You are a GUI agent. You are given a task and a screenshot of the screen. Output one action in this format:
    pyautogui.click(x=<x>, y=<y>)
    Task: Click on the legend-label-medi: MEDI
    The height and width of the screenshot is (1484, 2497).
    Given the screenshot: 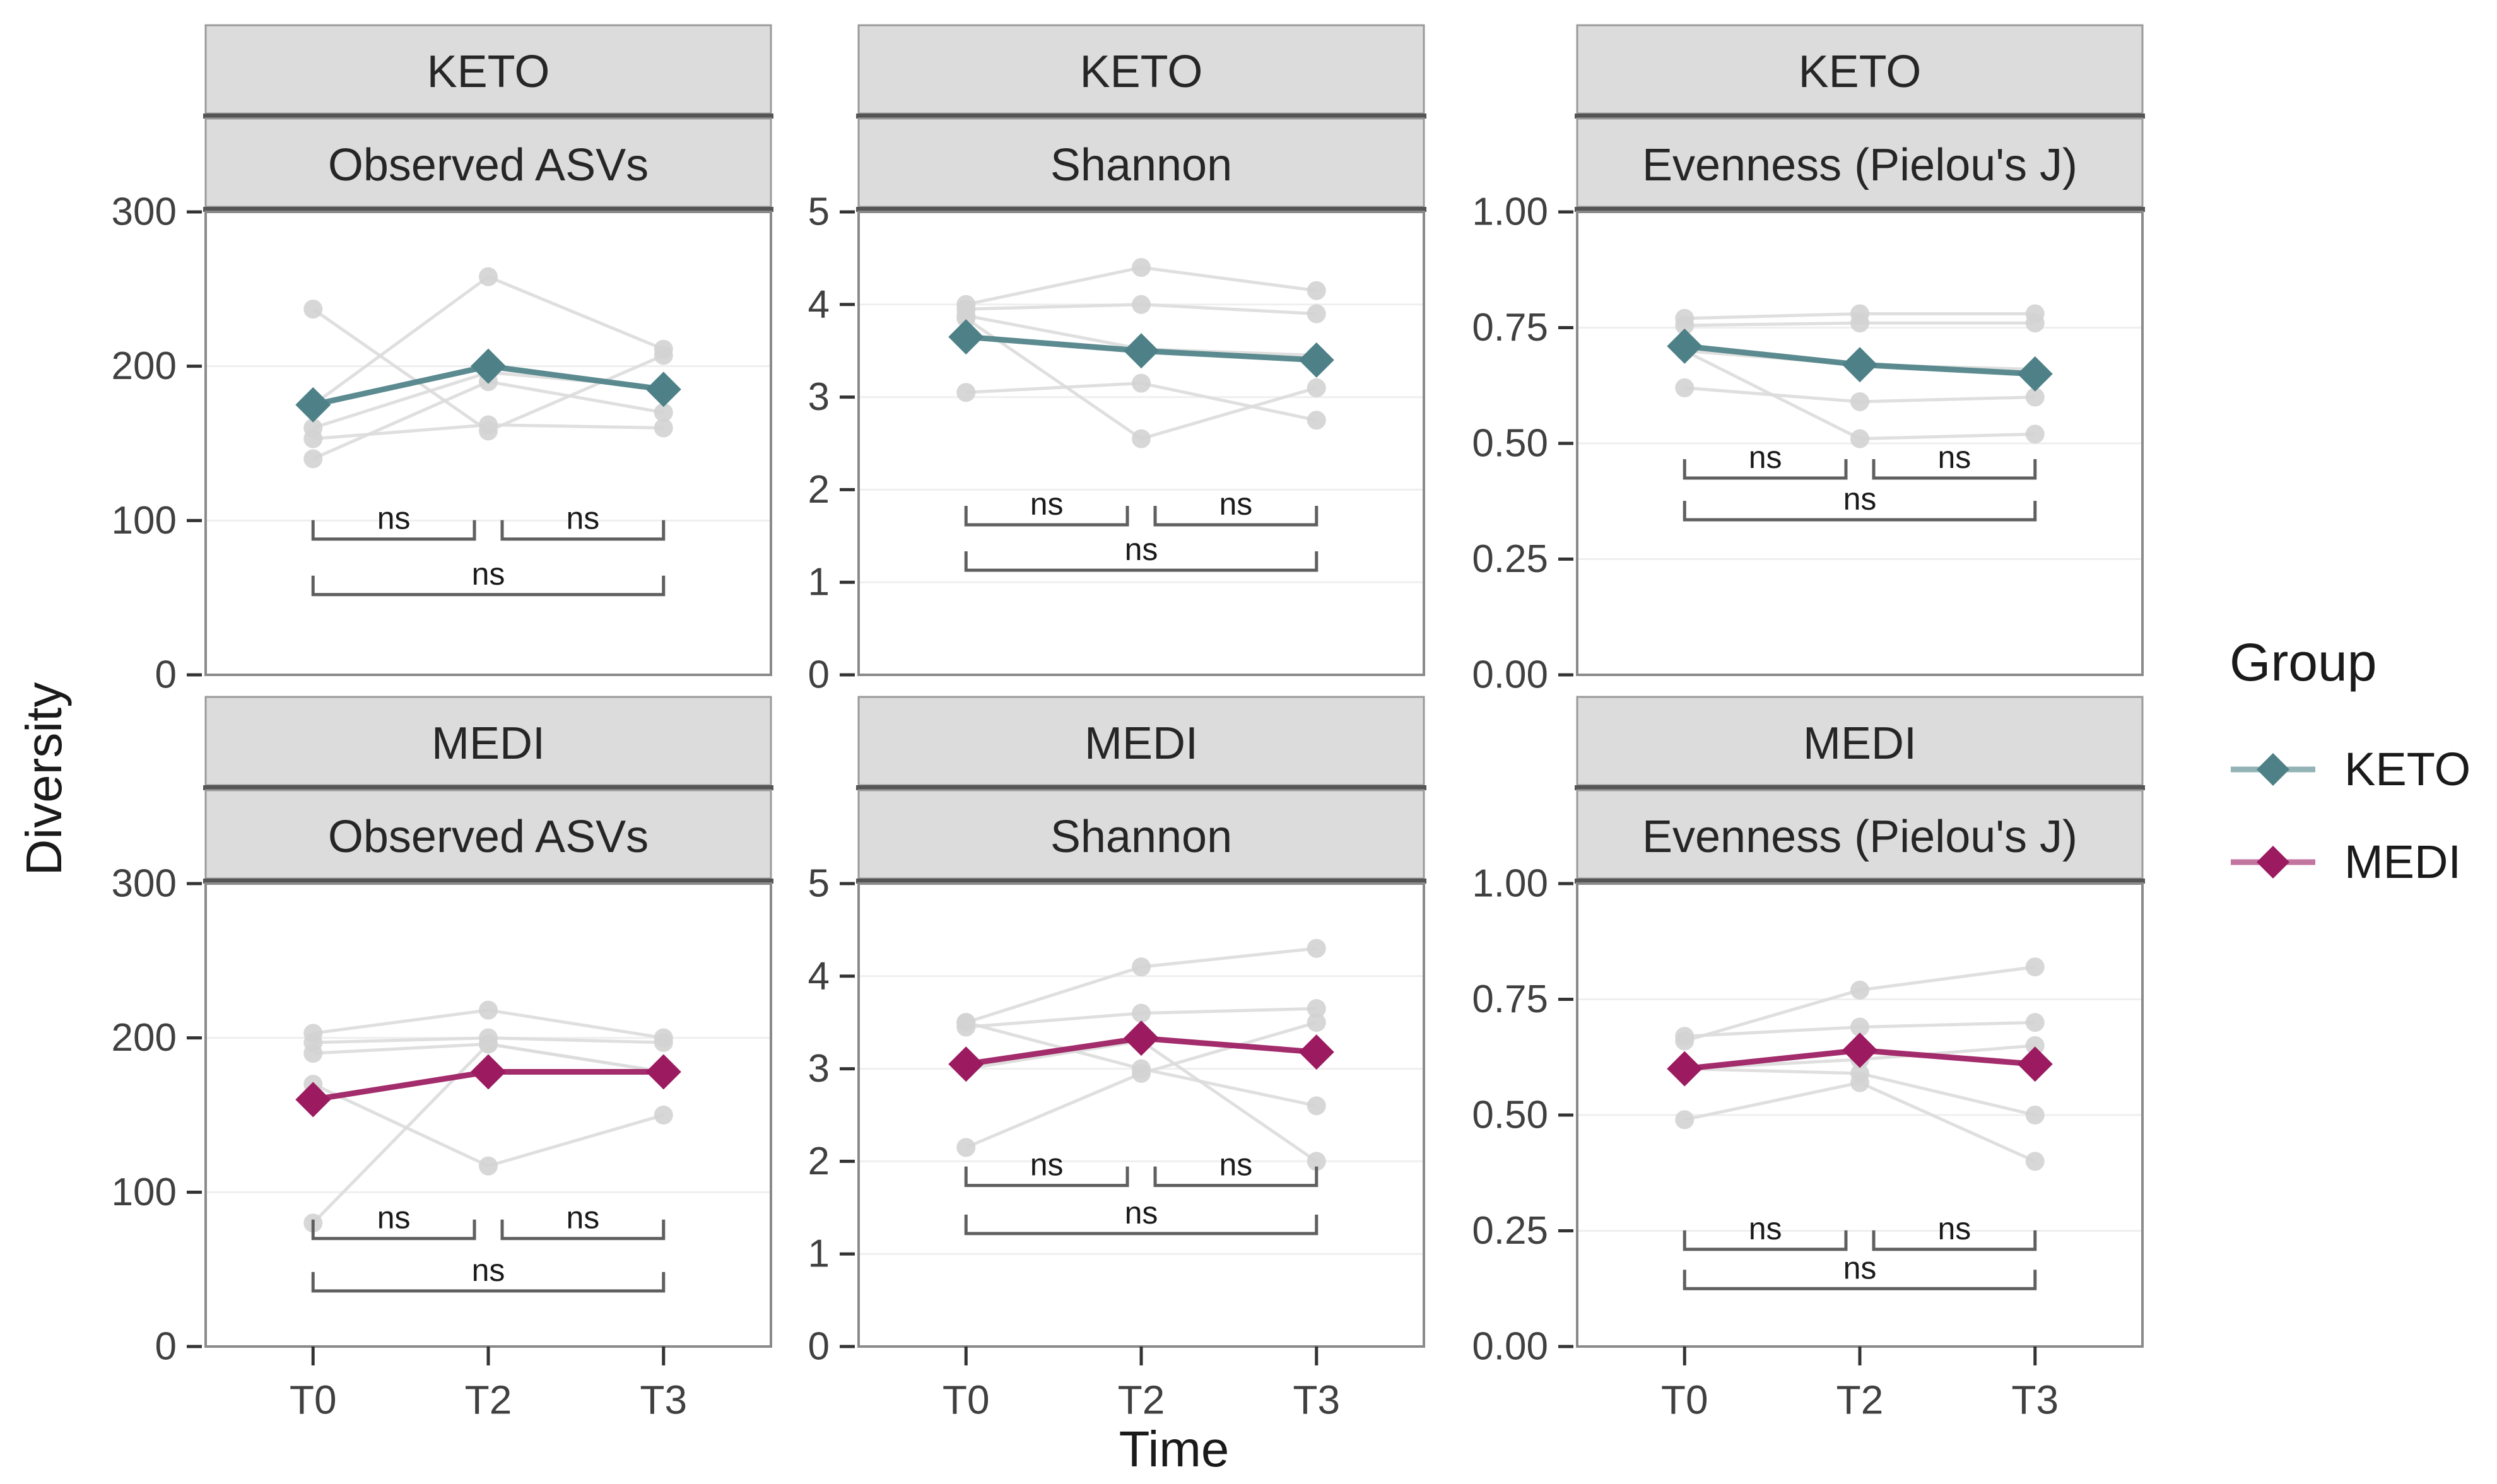 What is the action you would take?
    pyautogui.click(x=2402, y=862)
    